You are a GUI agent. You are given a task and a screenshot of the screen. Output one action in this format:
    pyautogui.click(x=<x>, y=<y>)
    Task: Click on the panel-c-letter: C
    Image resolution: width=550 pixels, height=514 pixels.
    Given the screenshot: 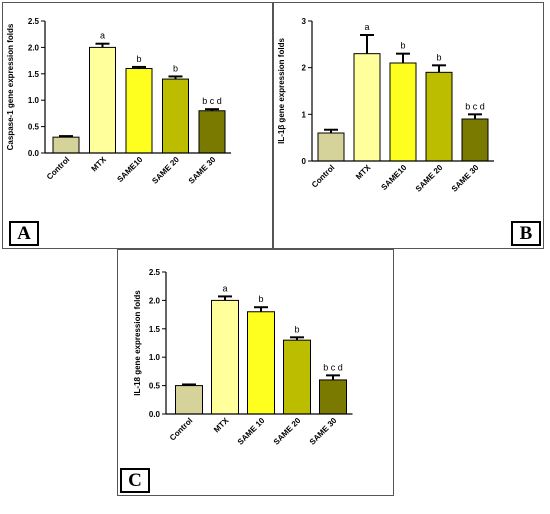 What is the action you would take?
    pyautogui.click(x=135, y=480)
    